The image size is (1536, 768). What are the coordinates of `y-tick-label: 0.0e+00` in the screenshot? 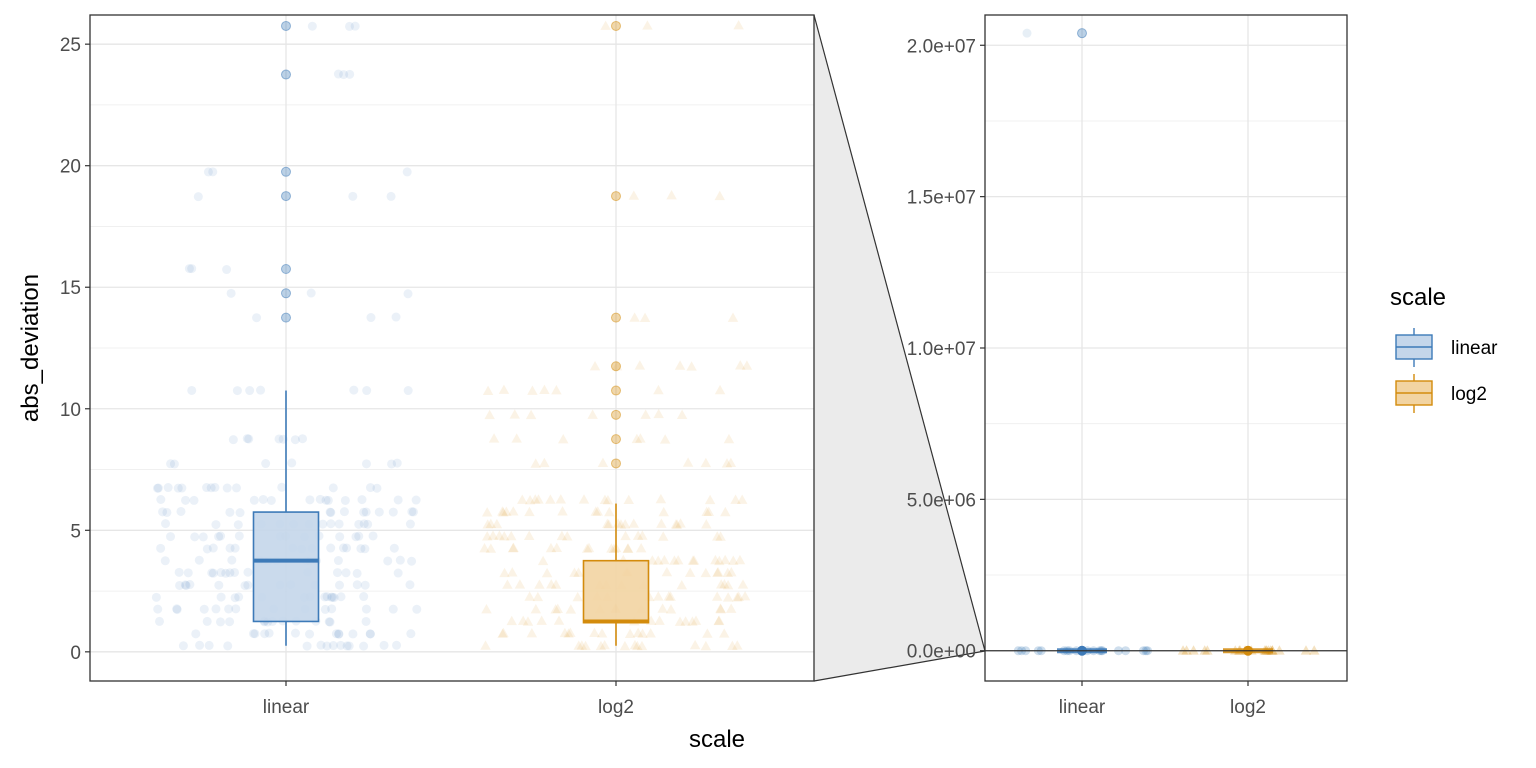 It's located at (941, 652).